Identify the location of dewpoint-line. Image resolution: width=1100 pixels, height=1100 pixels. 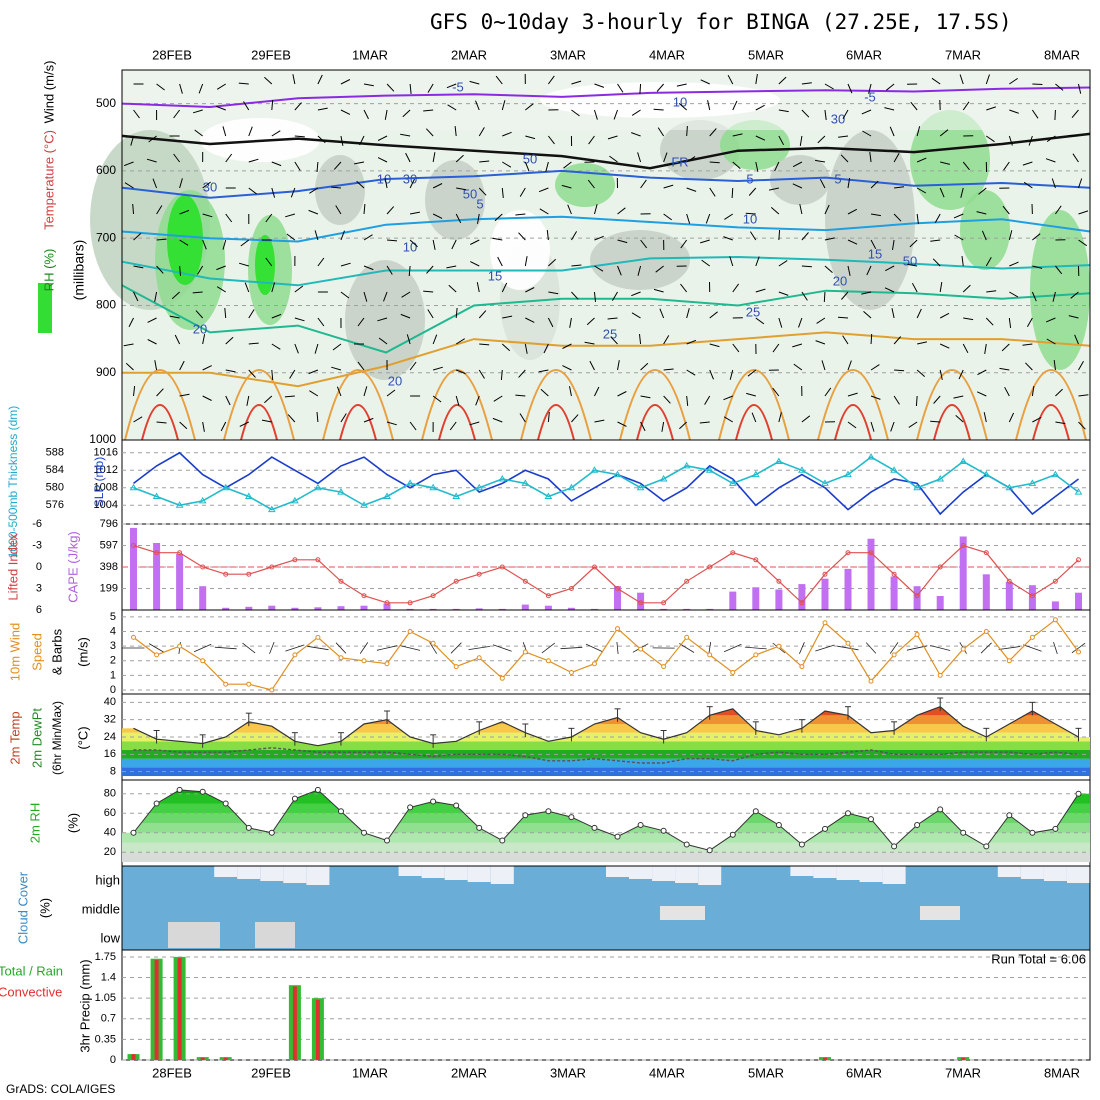
(606, 755).